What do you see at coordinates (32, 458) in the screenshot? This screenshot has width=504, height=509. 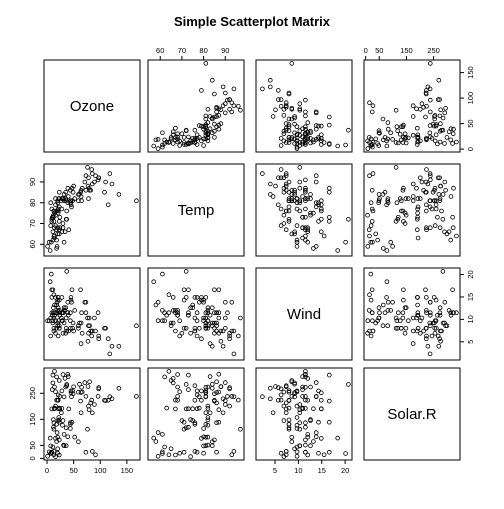 I see `ytick-label-solar-r-0: 0` at bounding box center [32, 458].